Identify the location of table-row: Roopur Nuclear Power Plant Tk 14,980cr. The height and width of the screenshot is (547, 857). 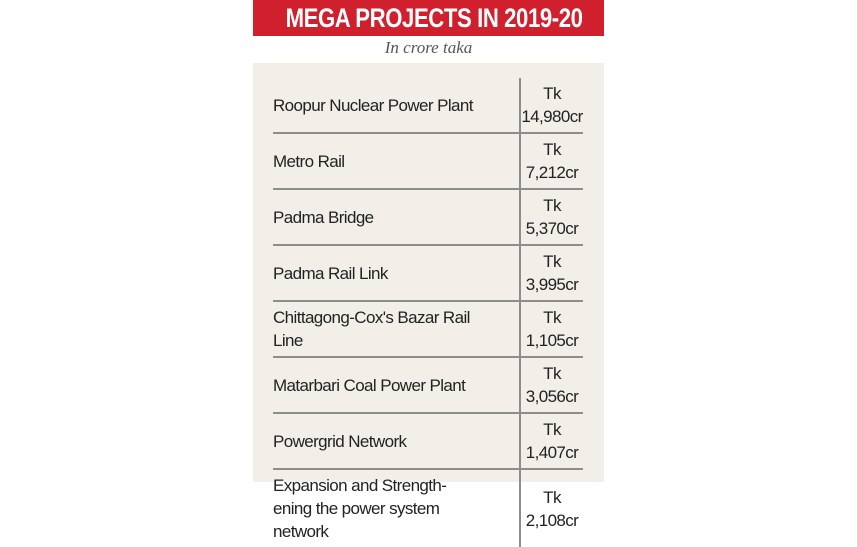
(428, 106).